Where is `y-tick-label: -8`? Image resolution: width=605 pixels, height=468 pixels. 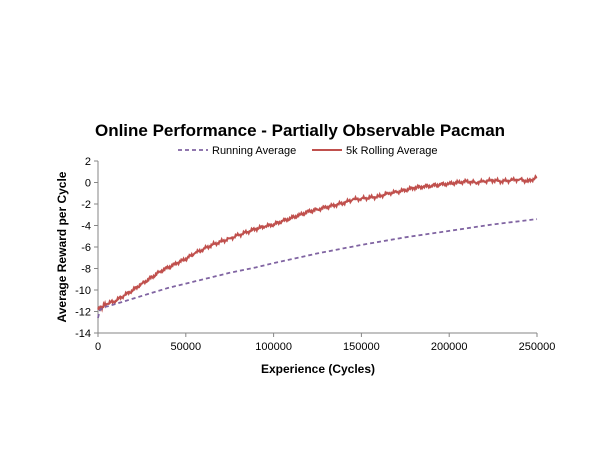
y-tick-label: -8 is located at coordinates (86, 270).